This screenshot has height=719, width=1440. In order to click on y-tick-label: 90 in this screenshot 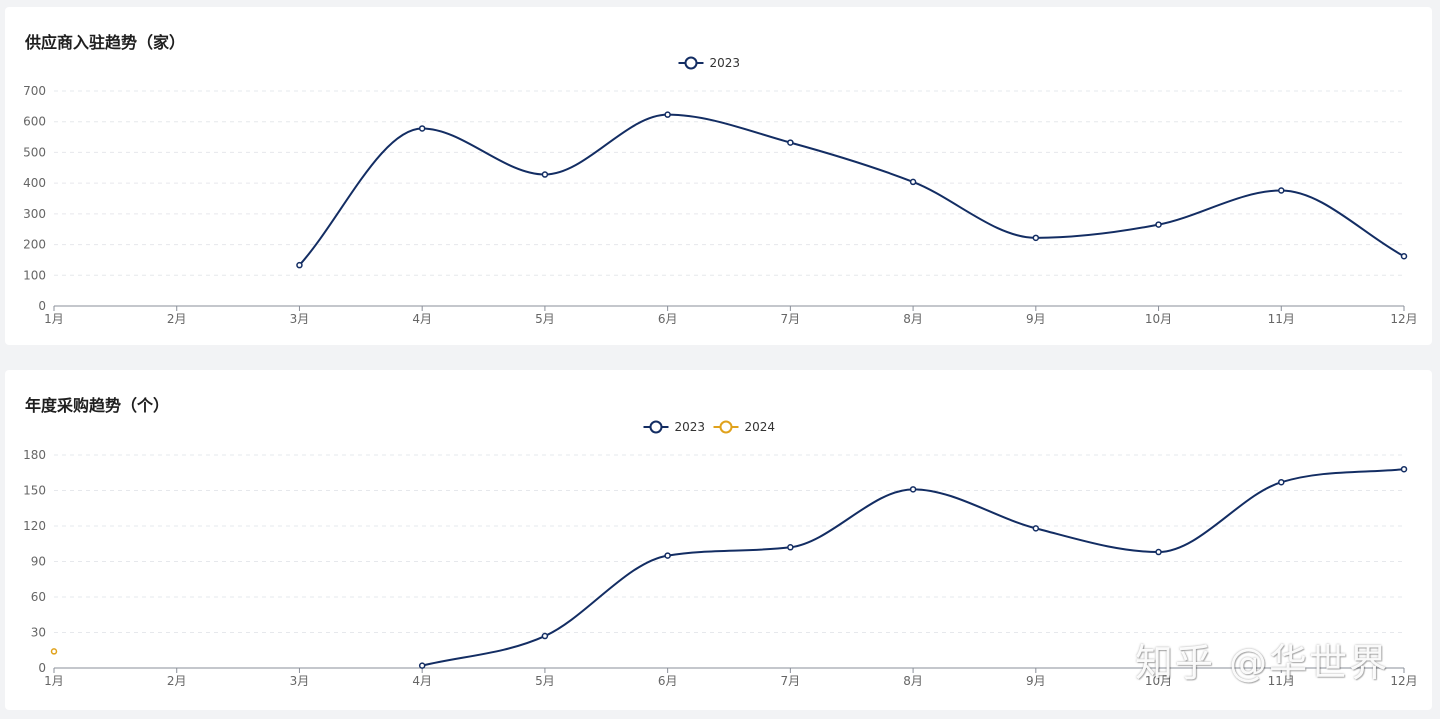, I will do `click(38, 562)`.